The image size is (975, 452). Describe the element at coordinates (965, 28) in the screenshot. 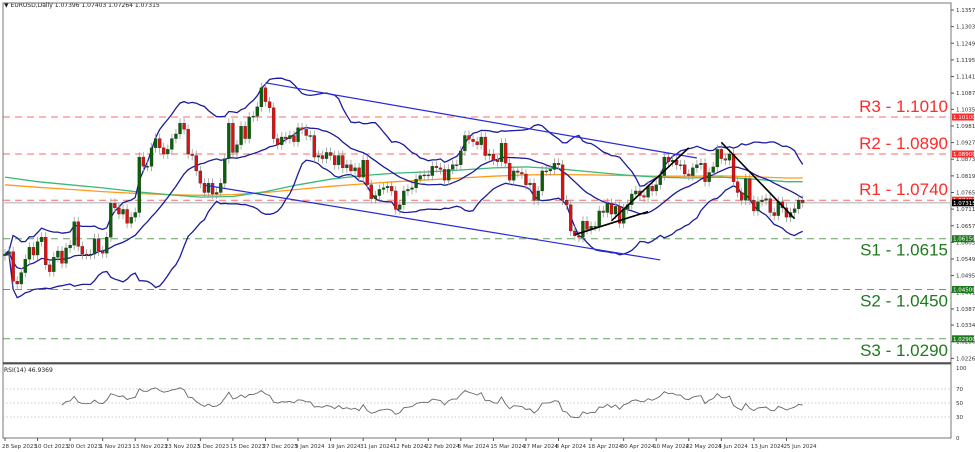

I see `price-tick-label: 1.13035` at that location.